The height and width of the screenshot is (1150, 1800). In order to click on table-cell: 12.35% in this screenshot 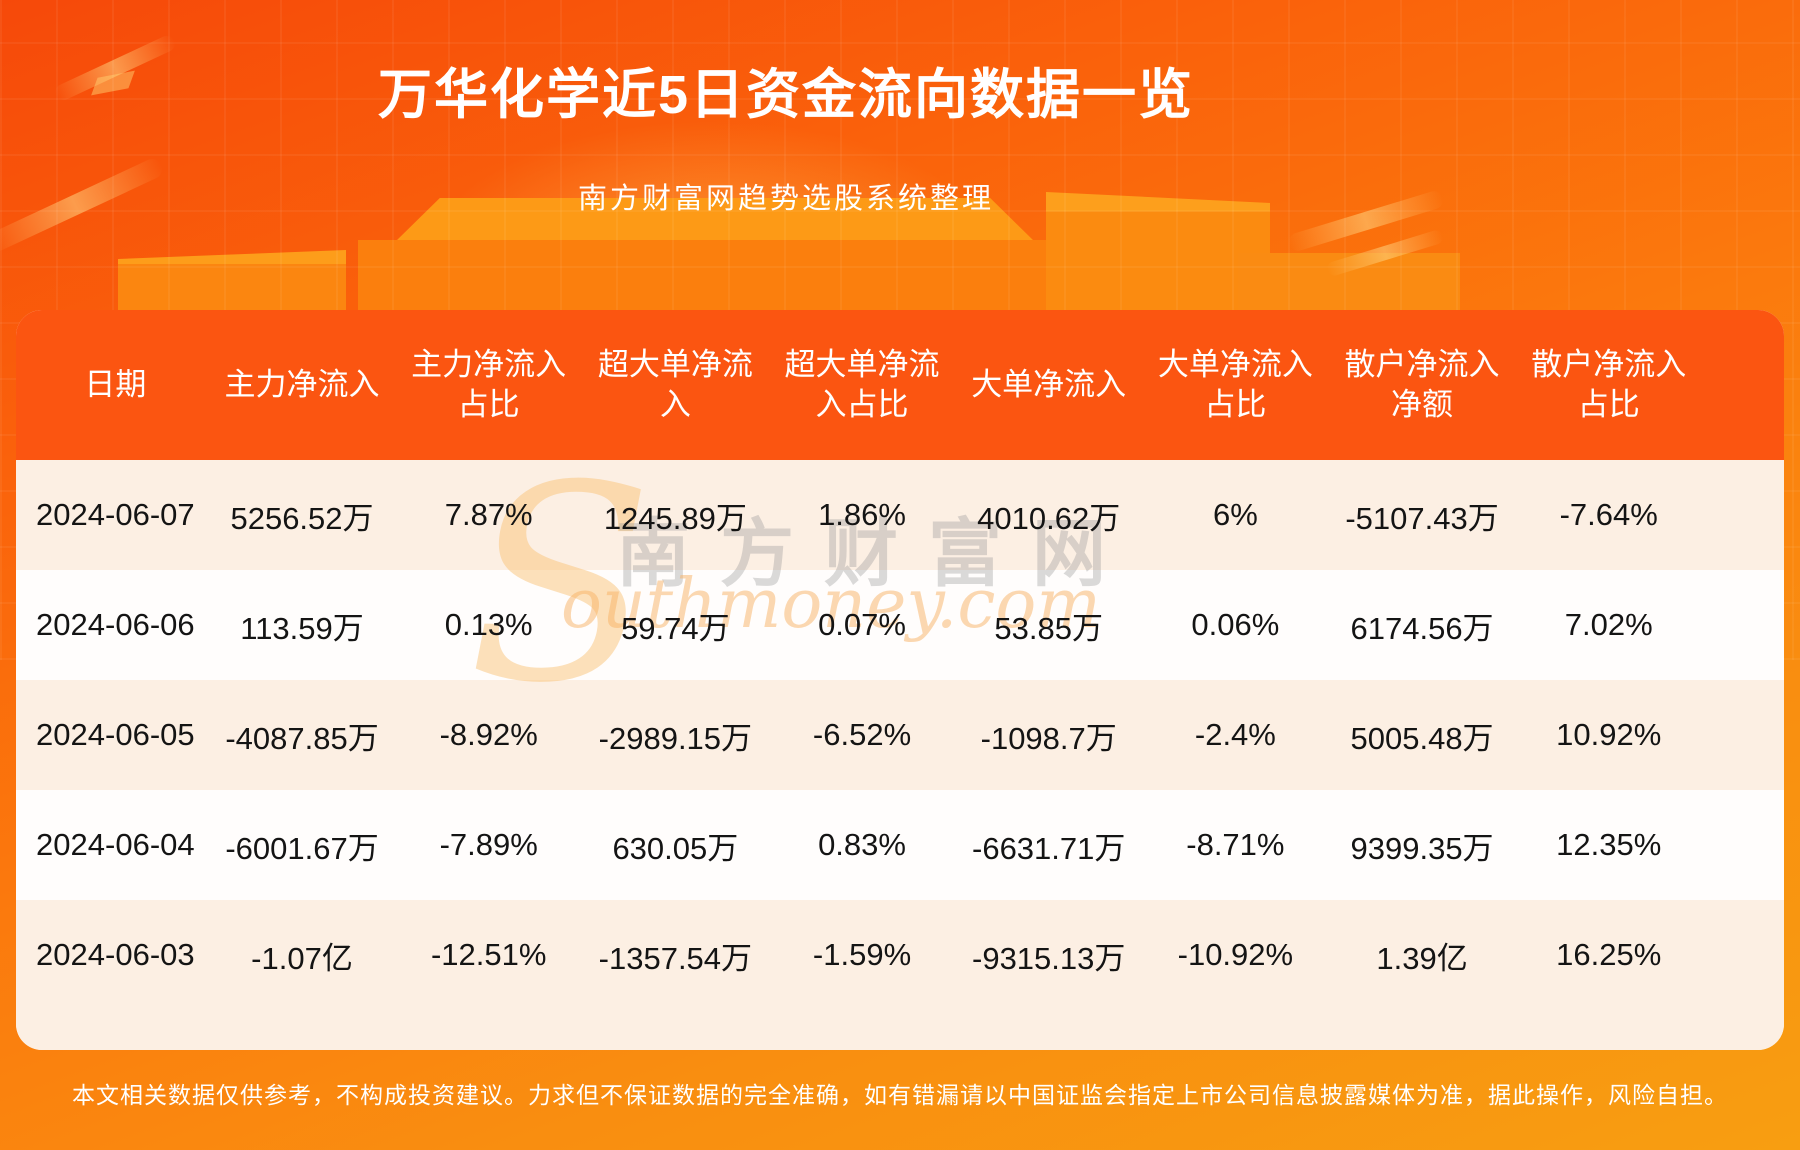, I will do `click(1609, 844)`.